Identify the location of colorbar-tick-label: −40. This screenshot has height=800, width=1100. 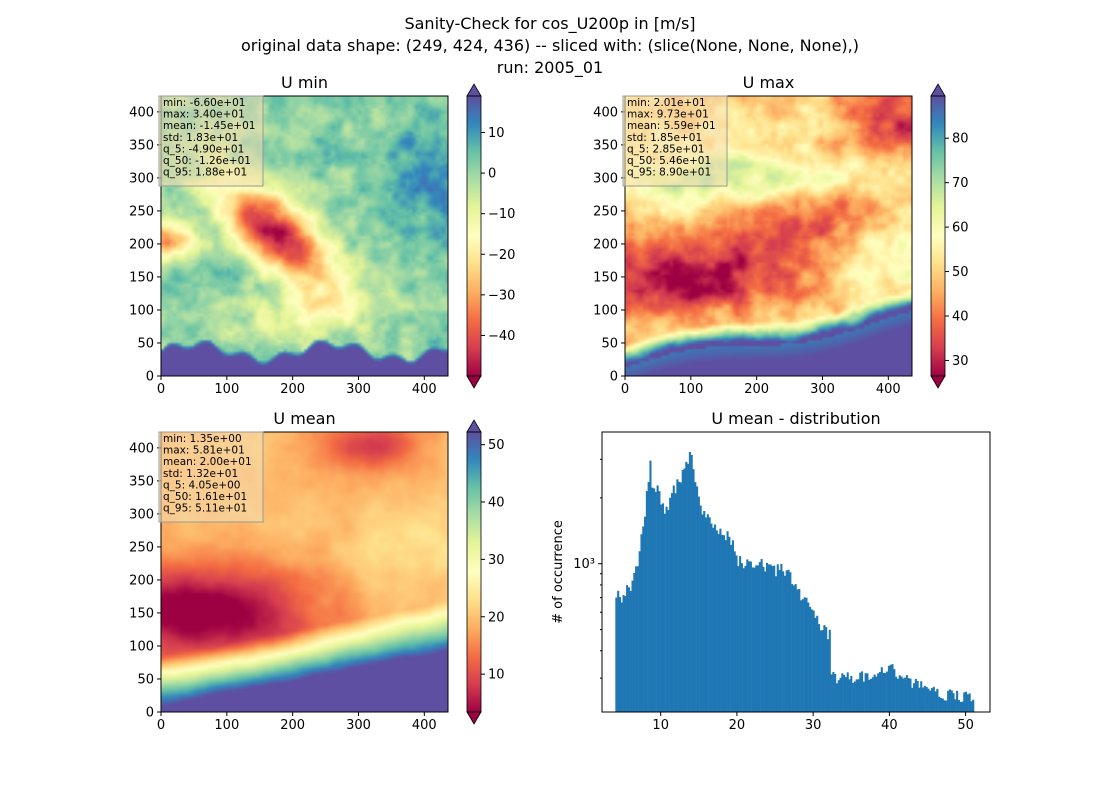
(501, 336).